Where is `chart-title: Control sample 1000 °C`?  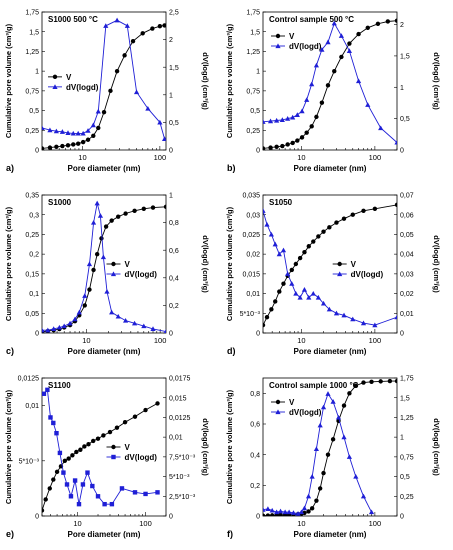
chart-title: Control sample 1000 °C is located at coordinates (314, 385).